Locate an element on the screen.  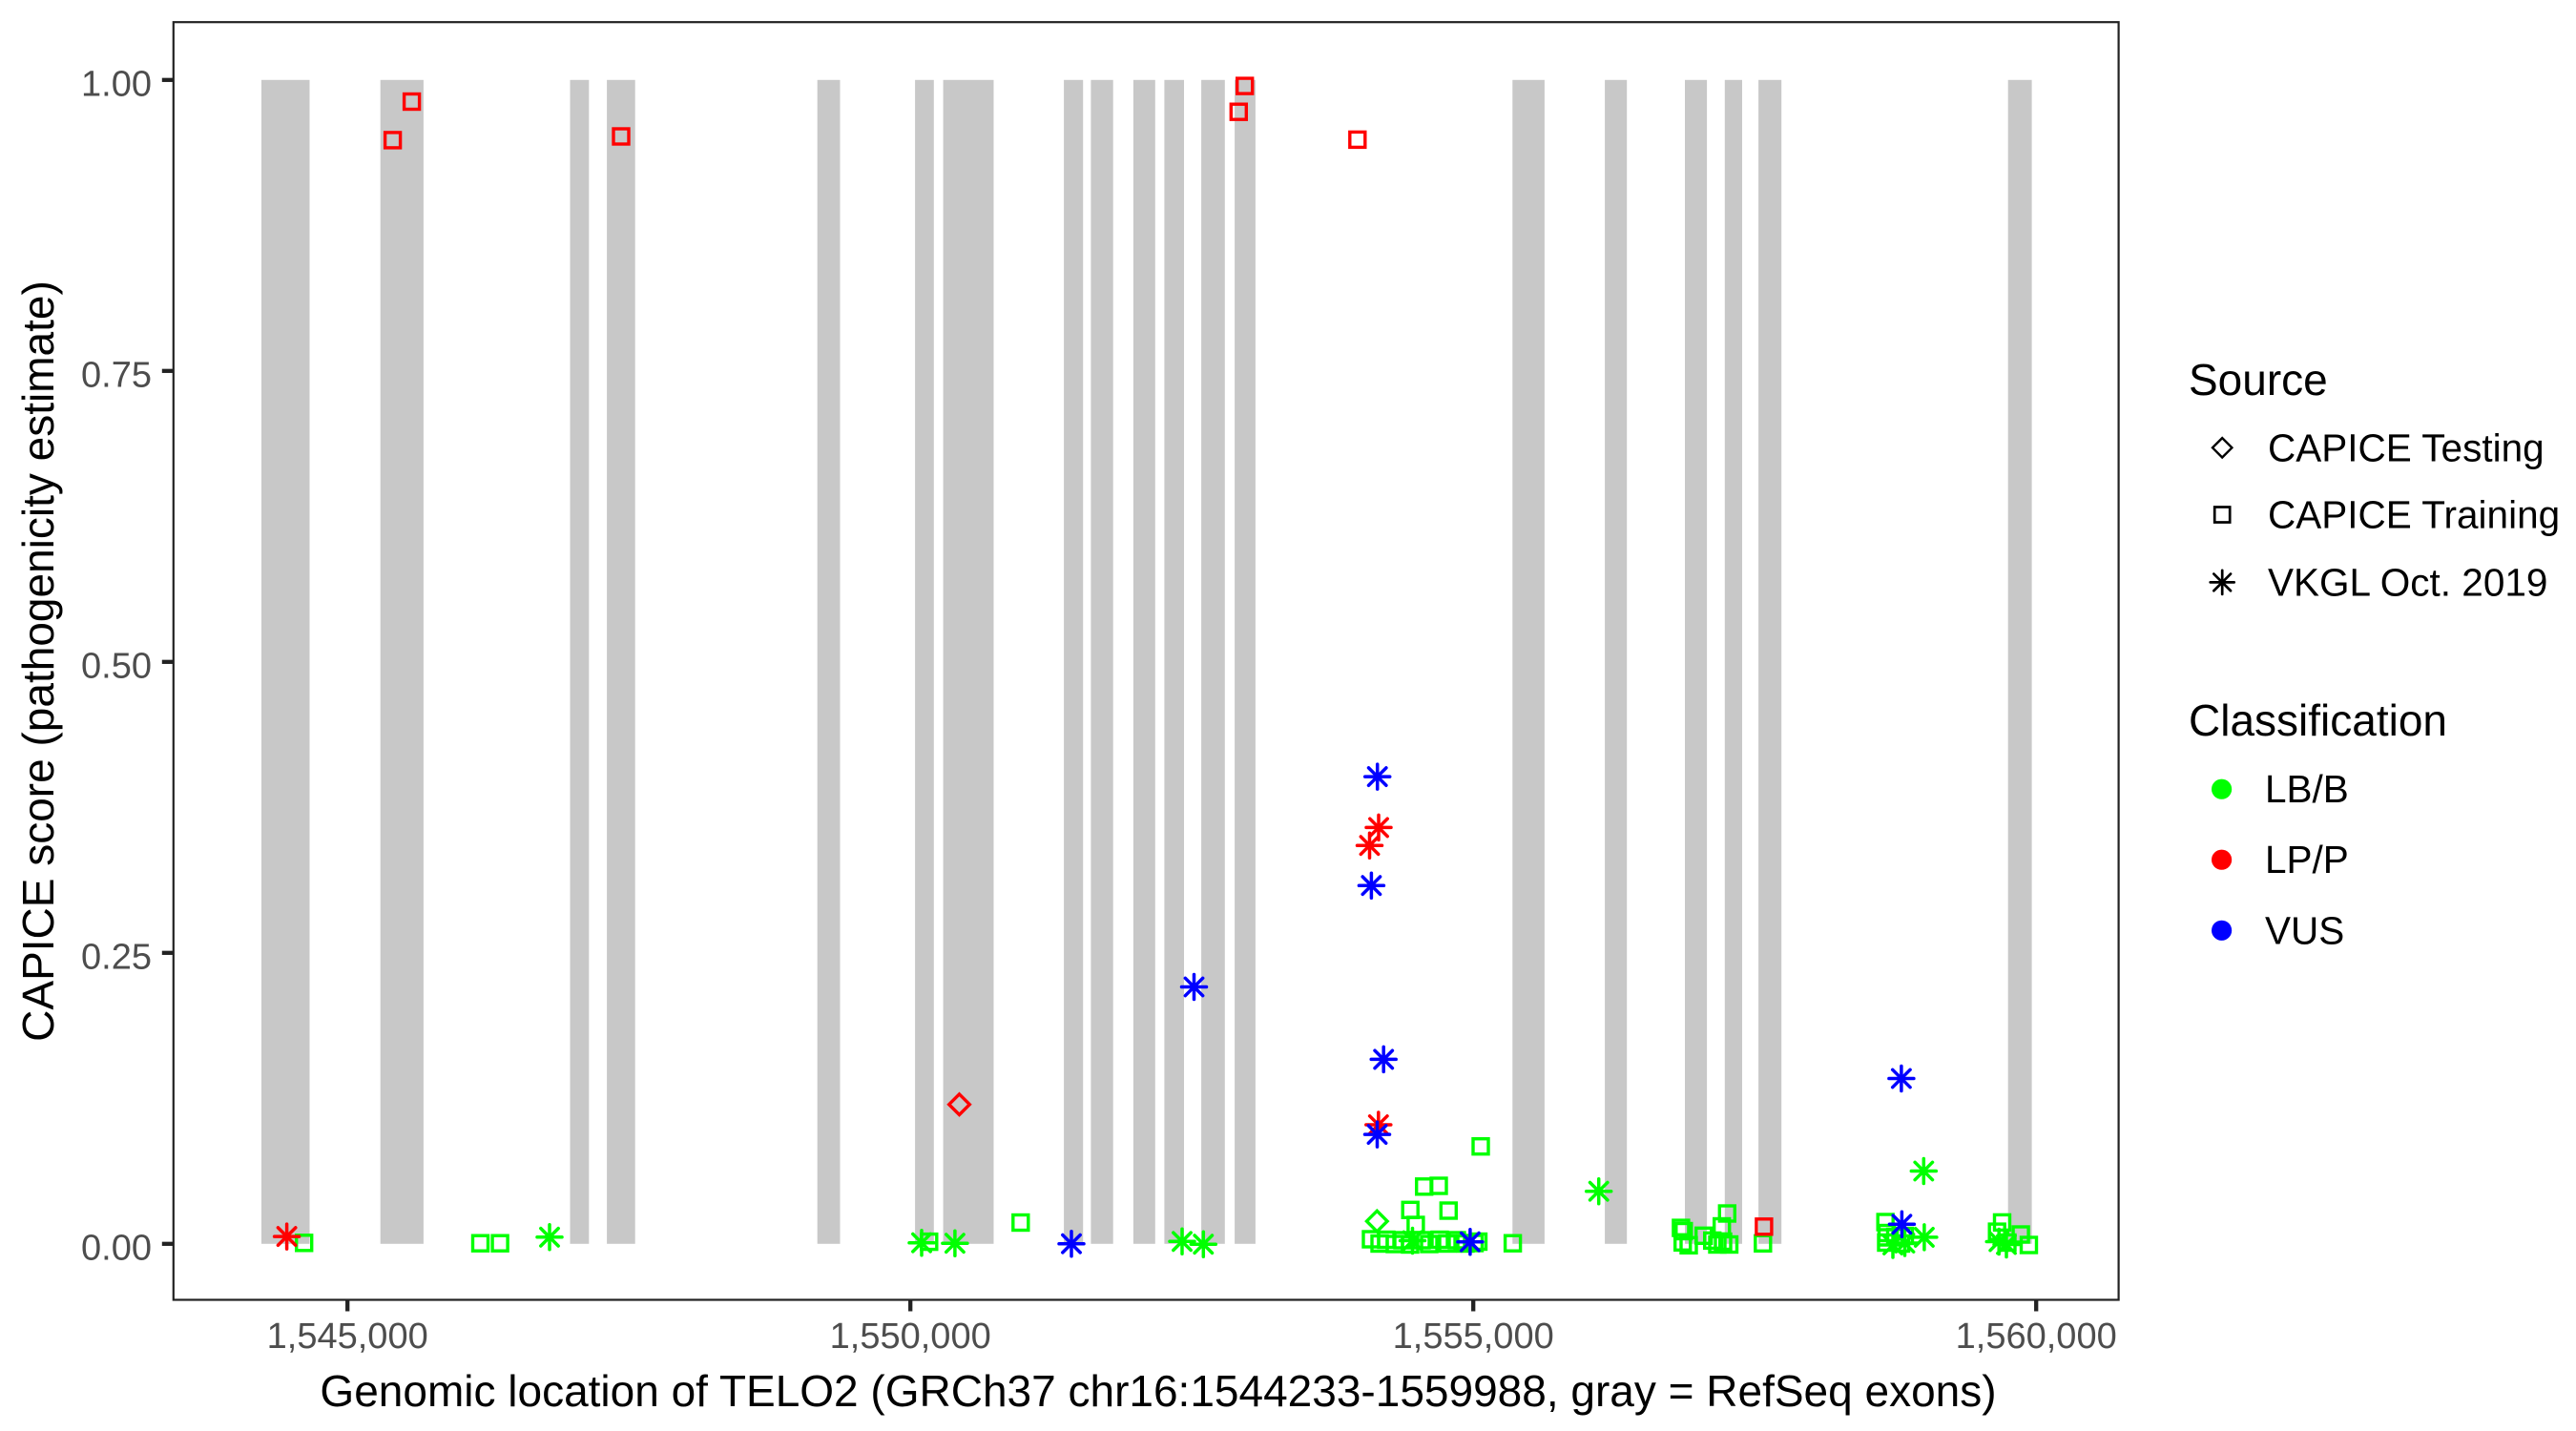
svg-text: VUS is located at coordinates (2304, 930).